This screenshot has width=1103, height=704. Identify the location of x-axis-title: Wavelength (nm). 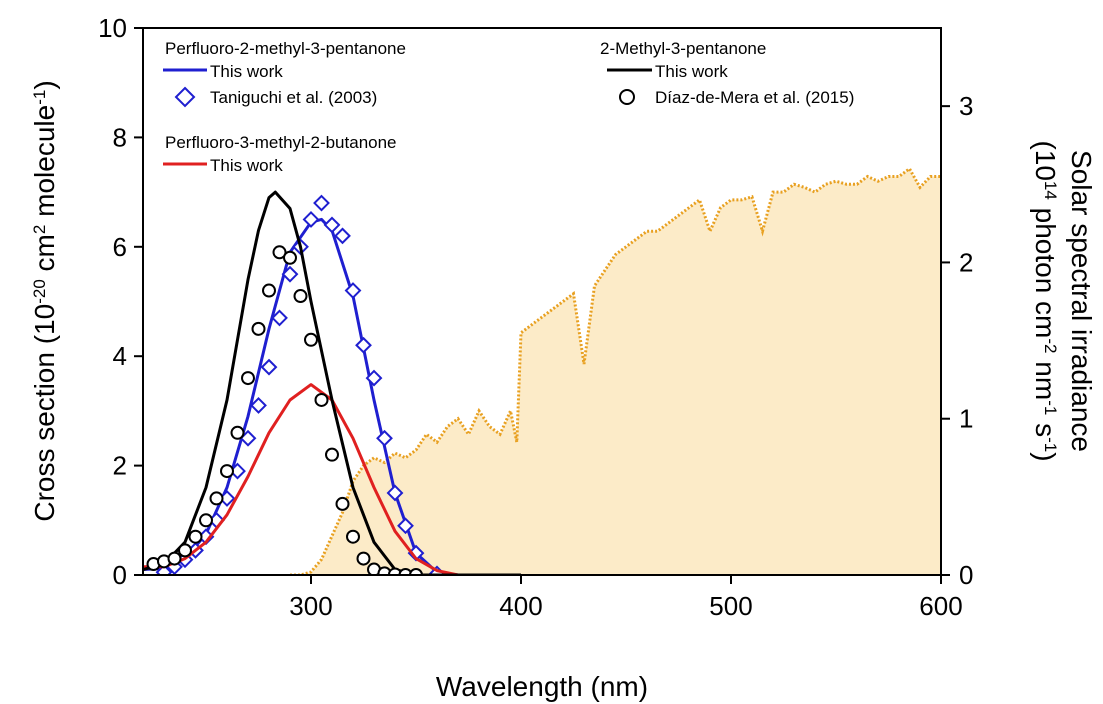
(542, 686).